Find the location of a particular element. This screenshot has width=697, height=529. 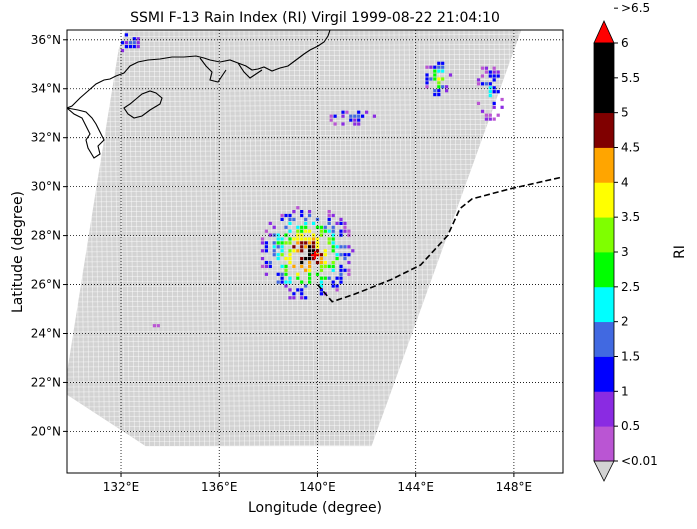

colorbar-tick-label: 3 is located at coordinates (625, 252).